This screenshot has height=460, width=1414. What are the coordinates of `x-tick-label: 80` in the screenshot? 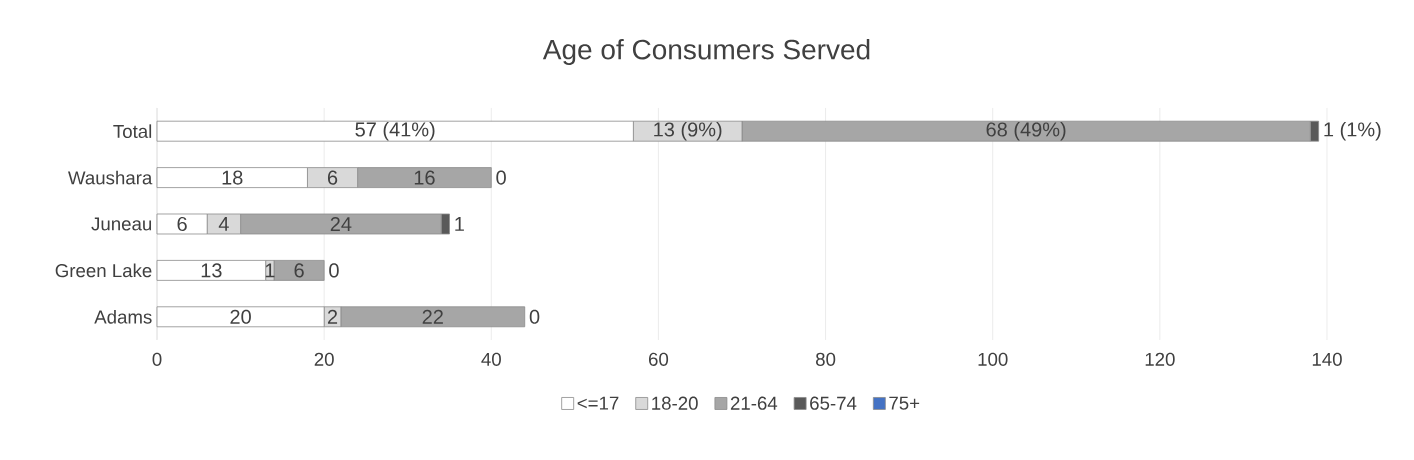 It's located at (826, 359).